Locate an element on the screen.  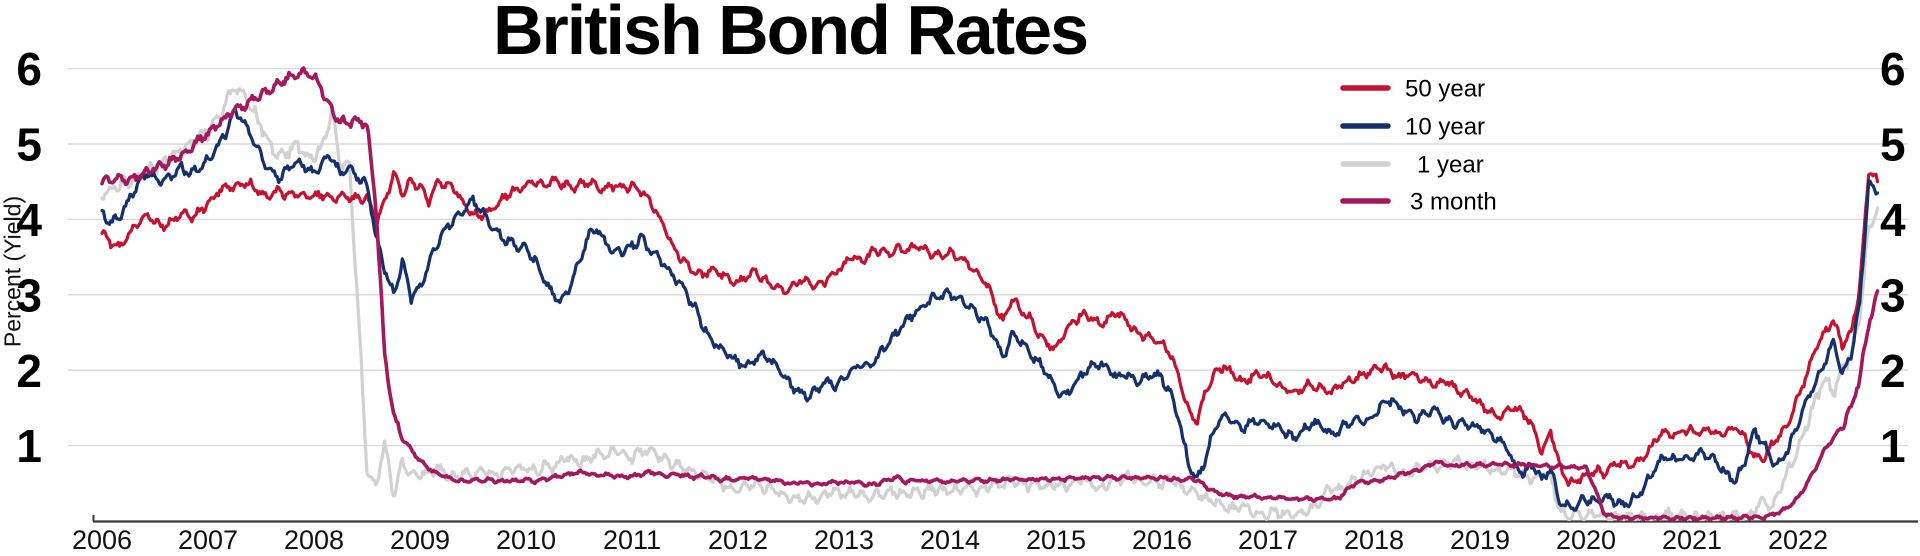
legend-label-10-year: 10 year is located at coordinates (1445, 127).